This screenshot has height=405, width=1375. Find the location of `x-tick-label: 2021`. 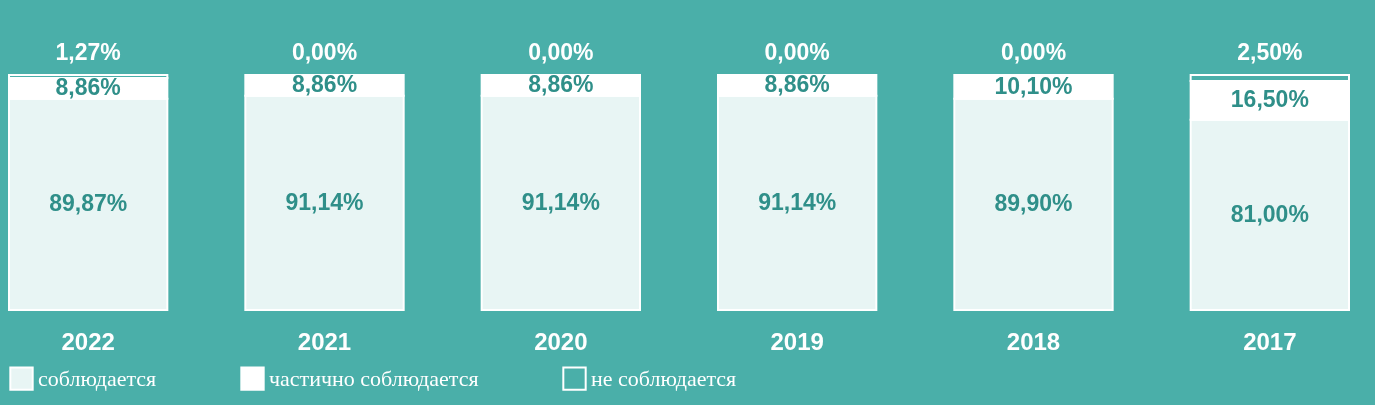

x-tick-label: 2021 is located at coordinates (324, 341).